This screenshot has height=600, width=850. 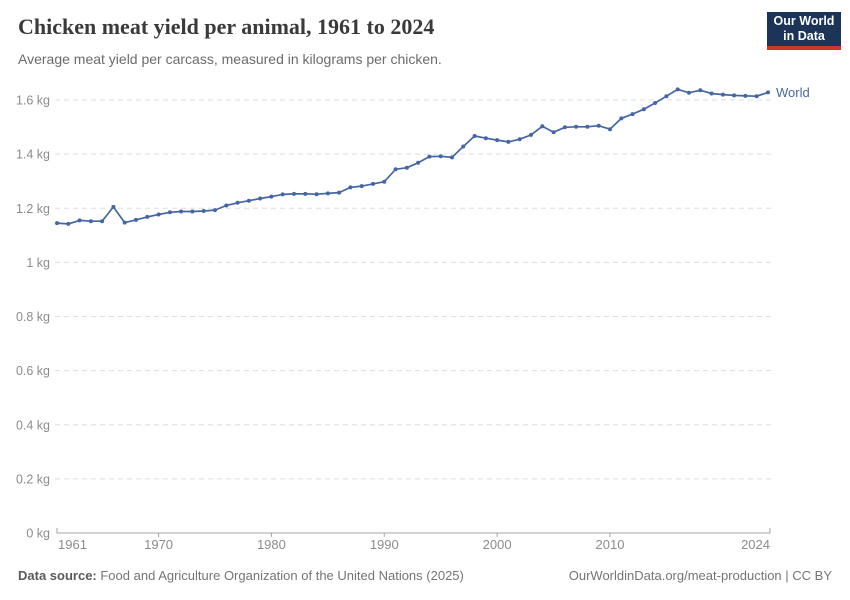 I want to click on y-tick-label: 0.2 kg, so click(x=33, y=479).